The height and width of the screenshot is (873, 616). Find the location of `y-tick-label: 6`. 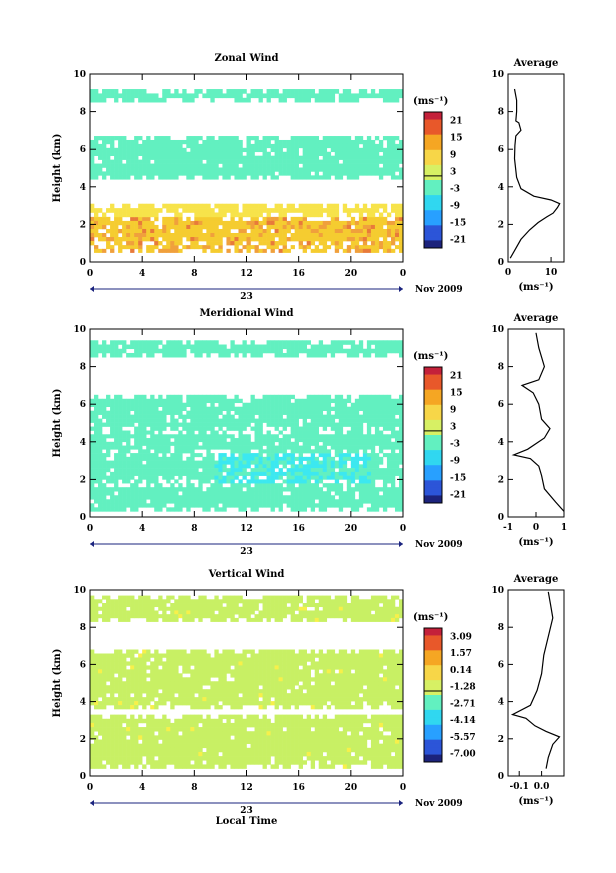

y-tick-label: 6 is located at coordinates (83, 150).